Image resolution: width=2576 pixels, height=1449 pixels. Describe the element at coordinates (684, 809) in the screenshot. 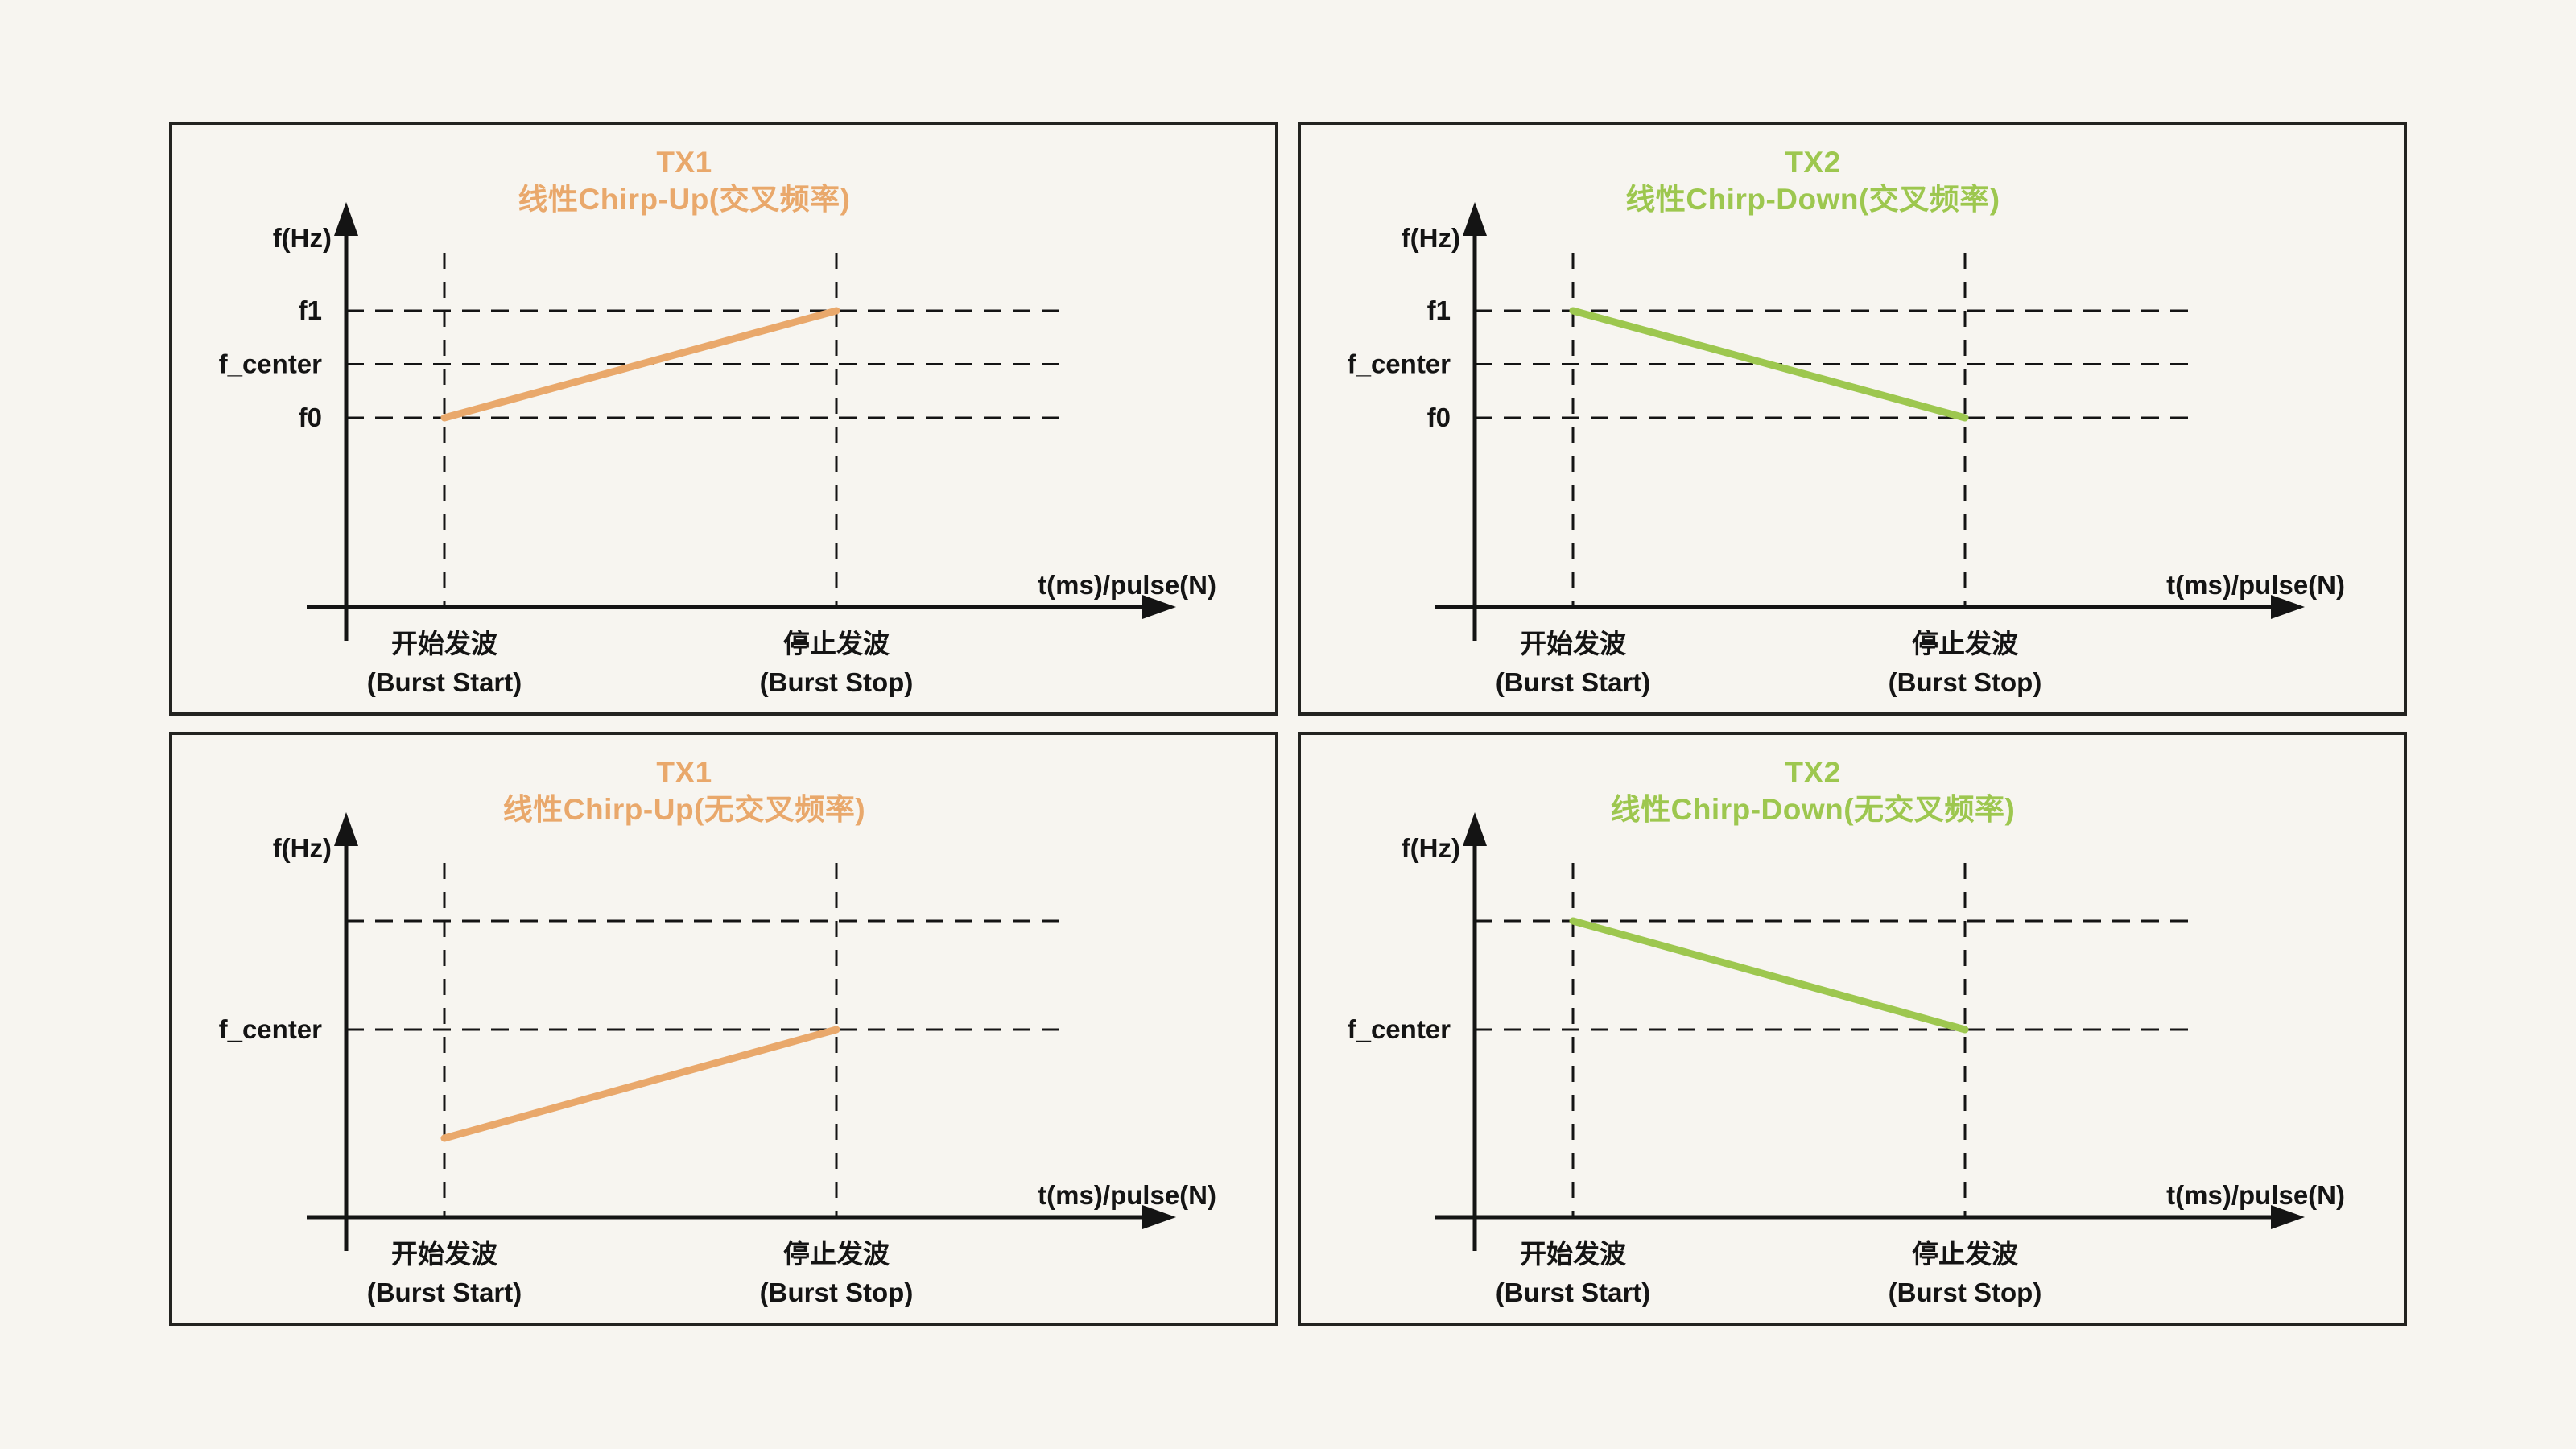

I see `panel-title-line2: 线性Chirp-Up(无交叉频率)` at that location.